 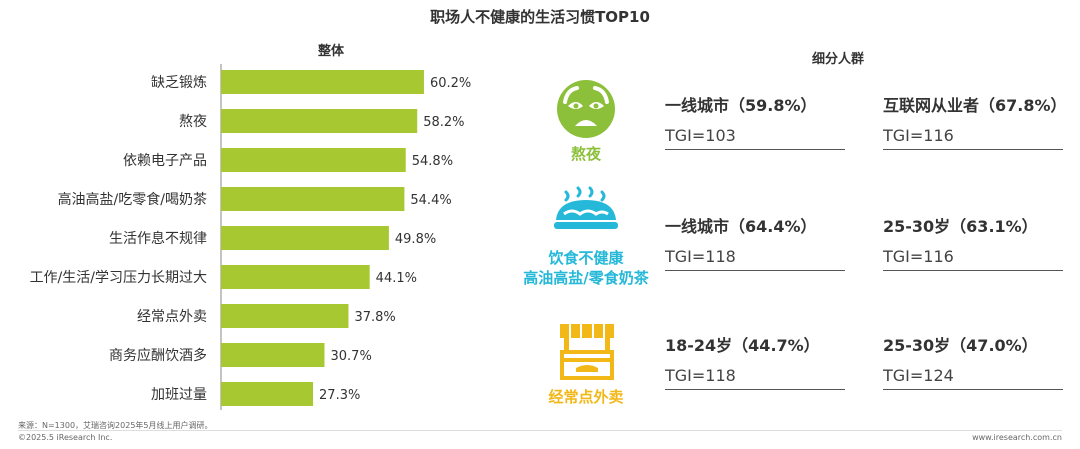 What do you see at coordinates (700, 135) in the screenshot?
I see `stat-tgi: TGI=103` at bounding box center [700, 135].